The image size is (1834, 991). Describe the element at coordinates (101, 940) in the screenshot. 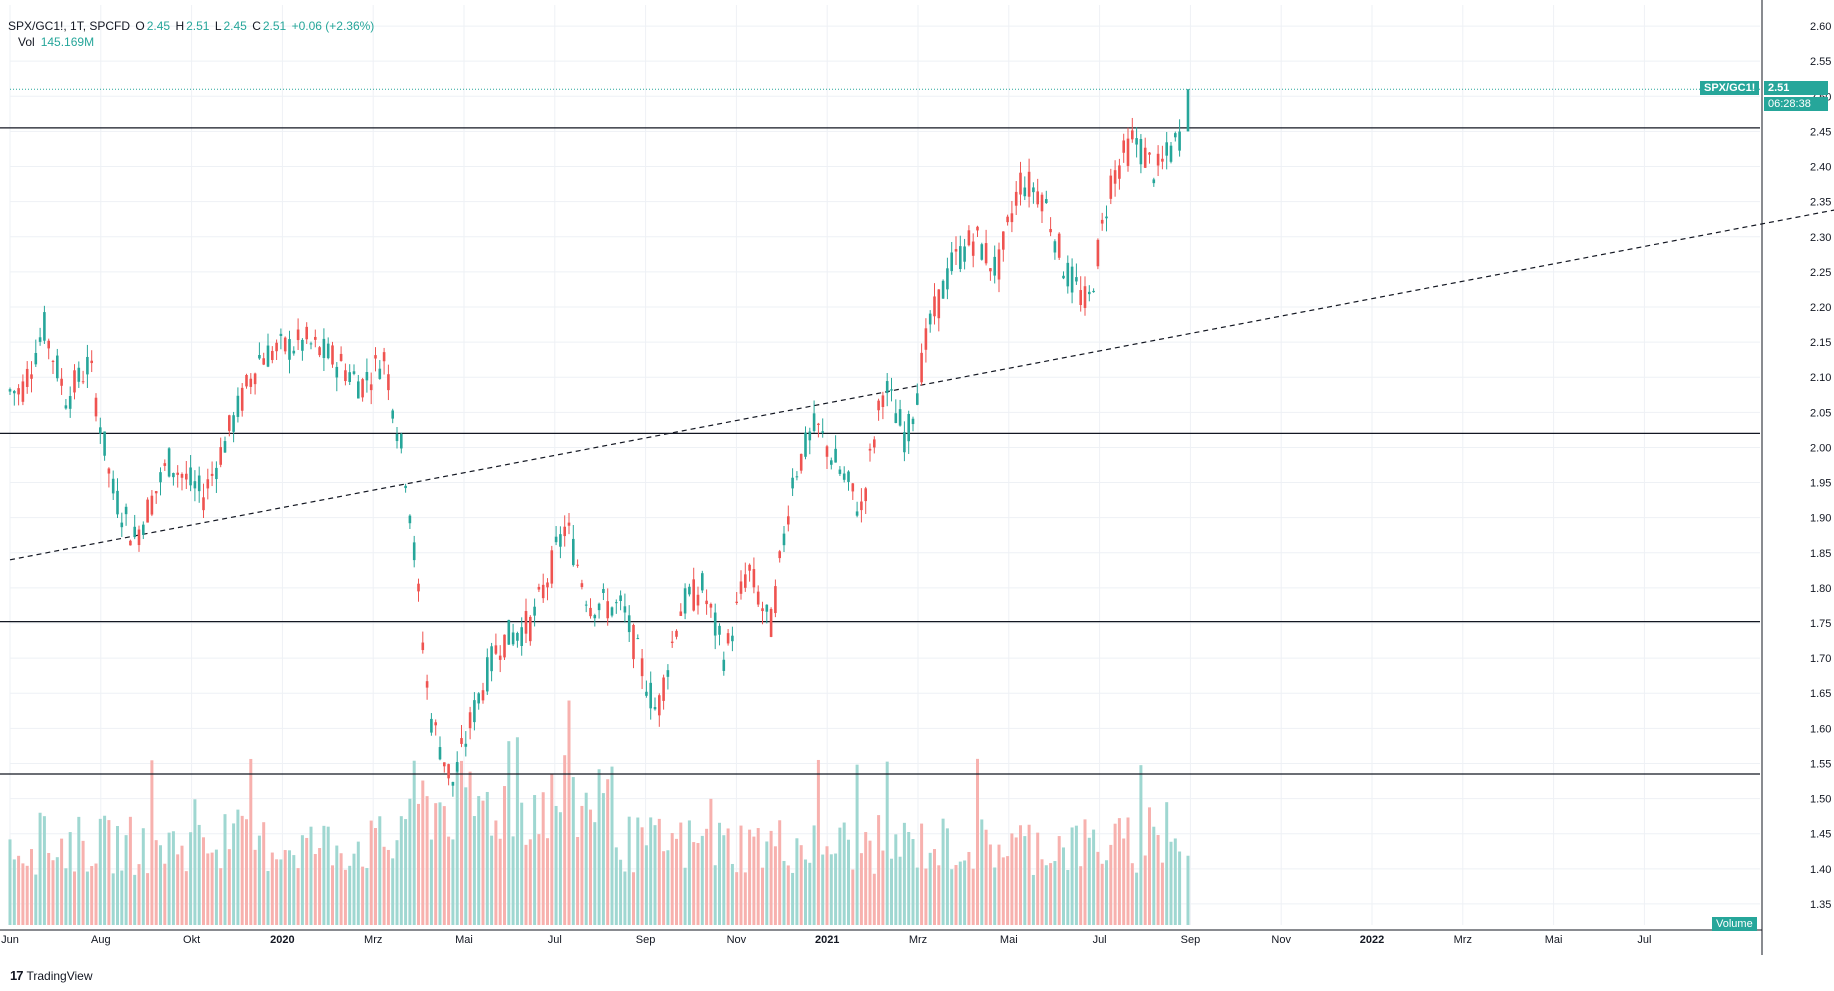

I see `x-tick-label: Aug` at that location.